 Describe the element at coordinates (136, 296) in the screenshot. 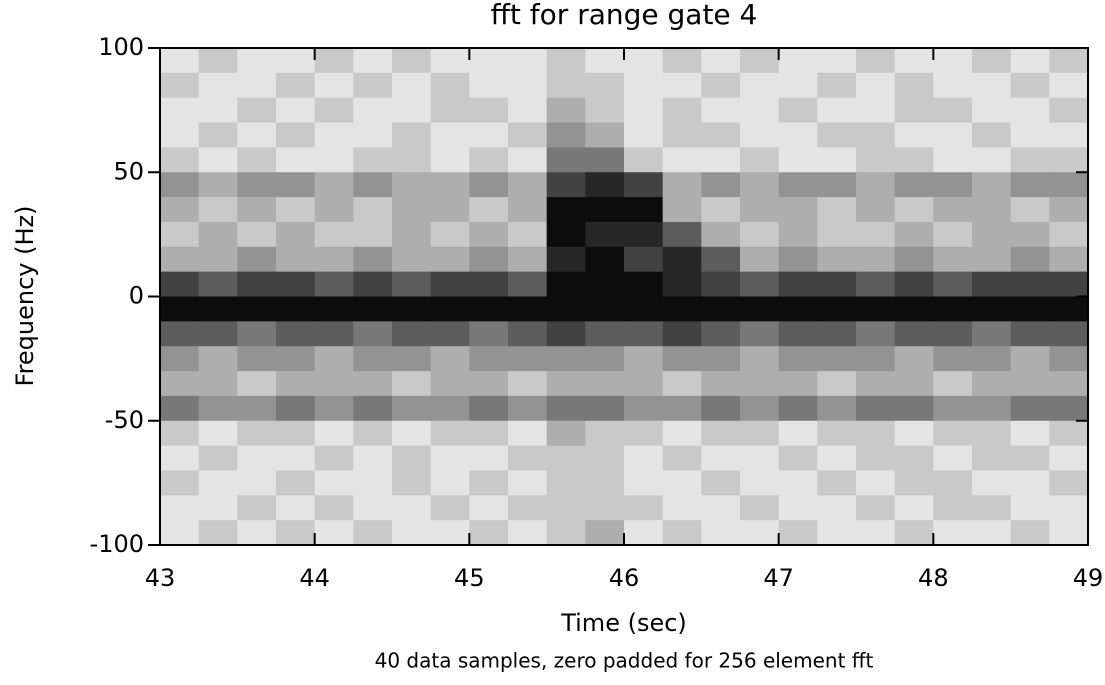

I see `y-tick-label: 0` at that location.